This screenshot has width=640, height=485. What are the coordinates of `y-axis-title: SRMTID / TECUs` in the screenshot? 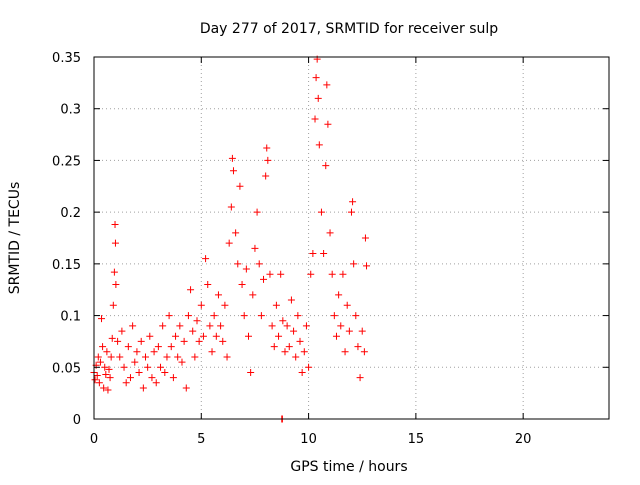 It's located at (15, 238).